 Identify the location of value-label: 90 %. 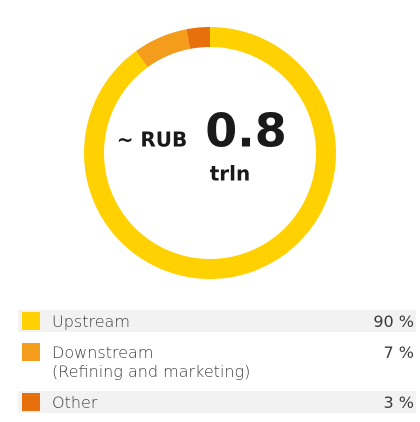
(393, 321).